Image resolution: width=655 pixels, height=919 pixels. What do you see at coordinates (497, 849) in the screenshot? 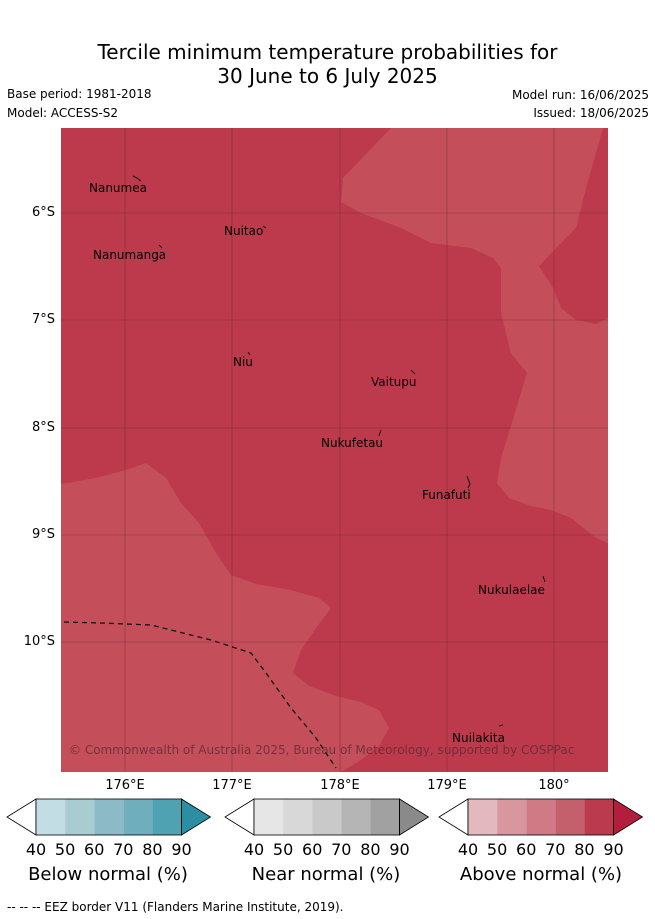
I see `colorbar-above-tick-50: 50` at bounding box center [497, 849].